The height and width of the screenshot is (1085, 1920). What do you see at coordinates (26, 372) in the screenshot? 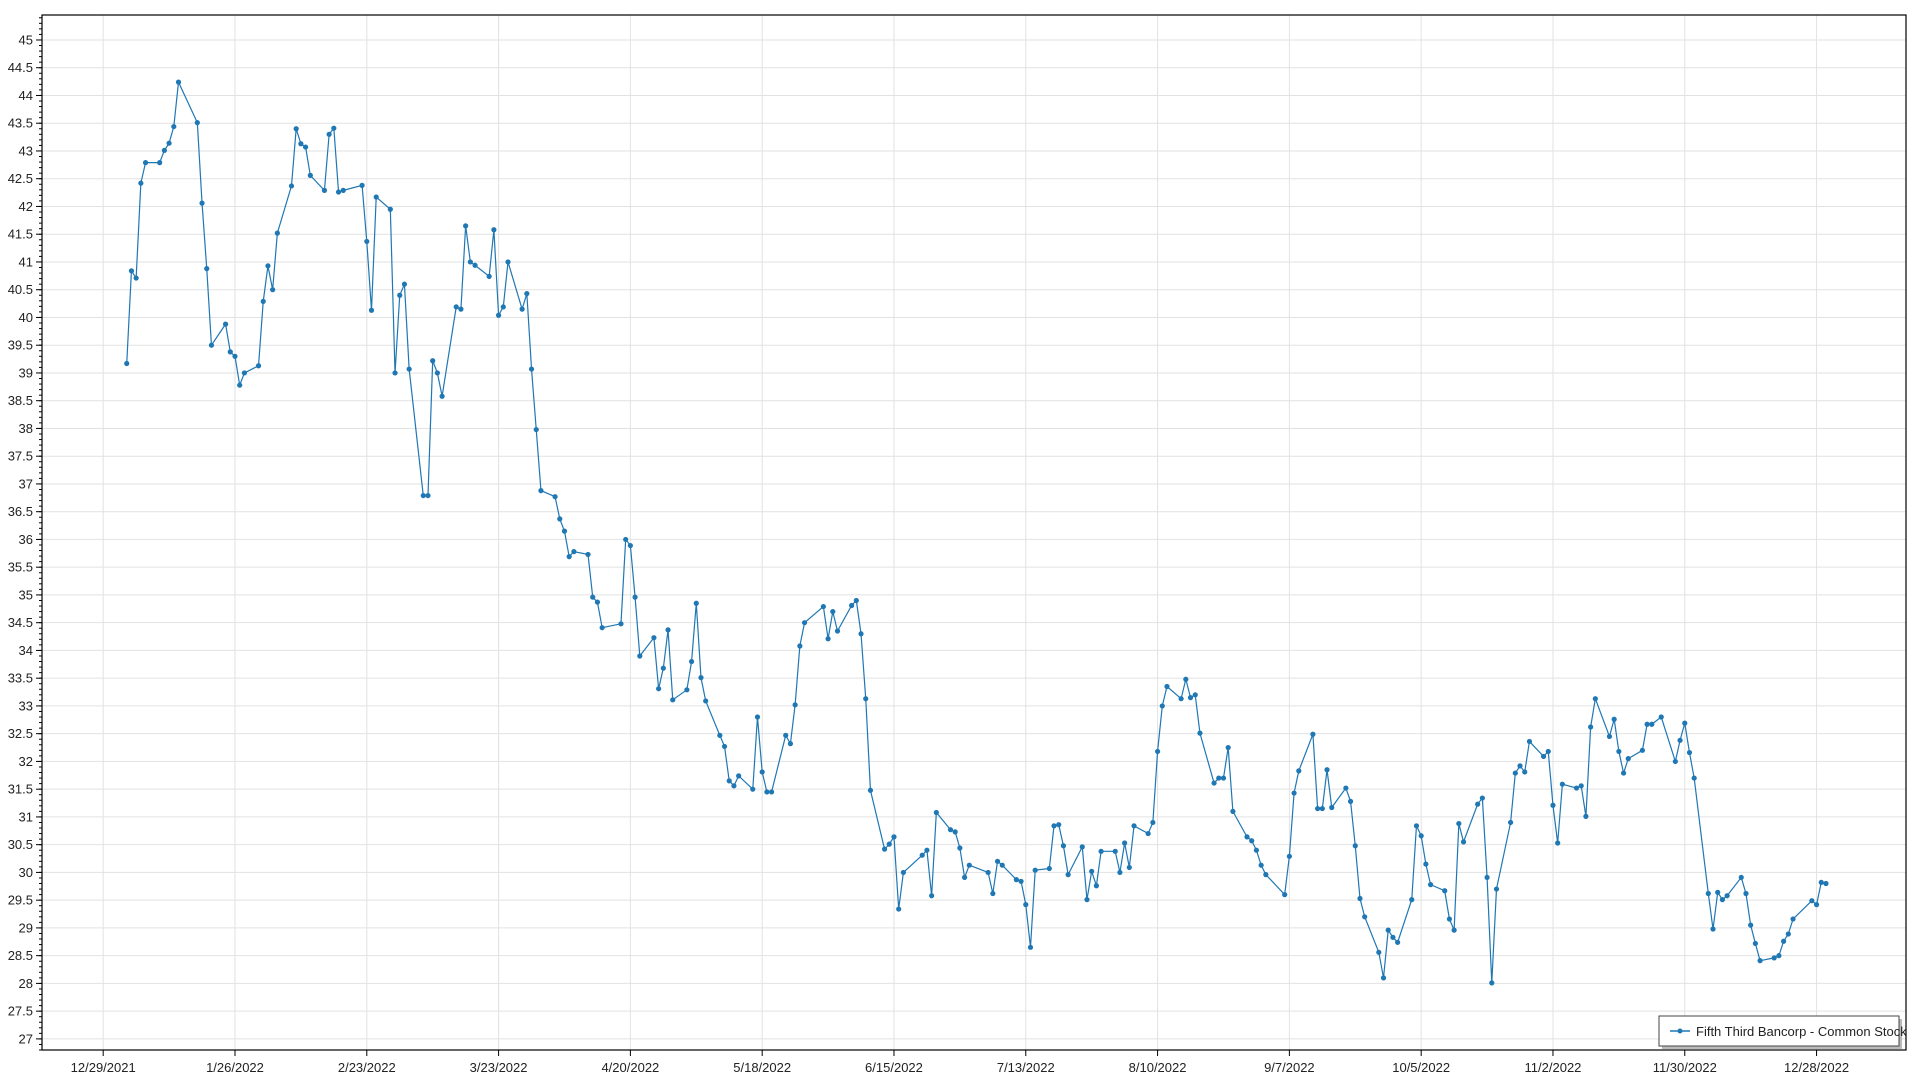
I see `y-tick-label: 39` at bounding box center [26, 372].